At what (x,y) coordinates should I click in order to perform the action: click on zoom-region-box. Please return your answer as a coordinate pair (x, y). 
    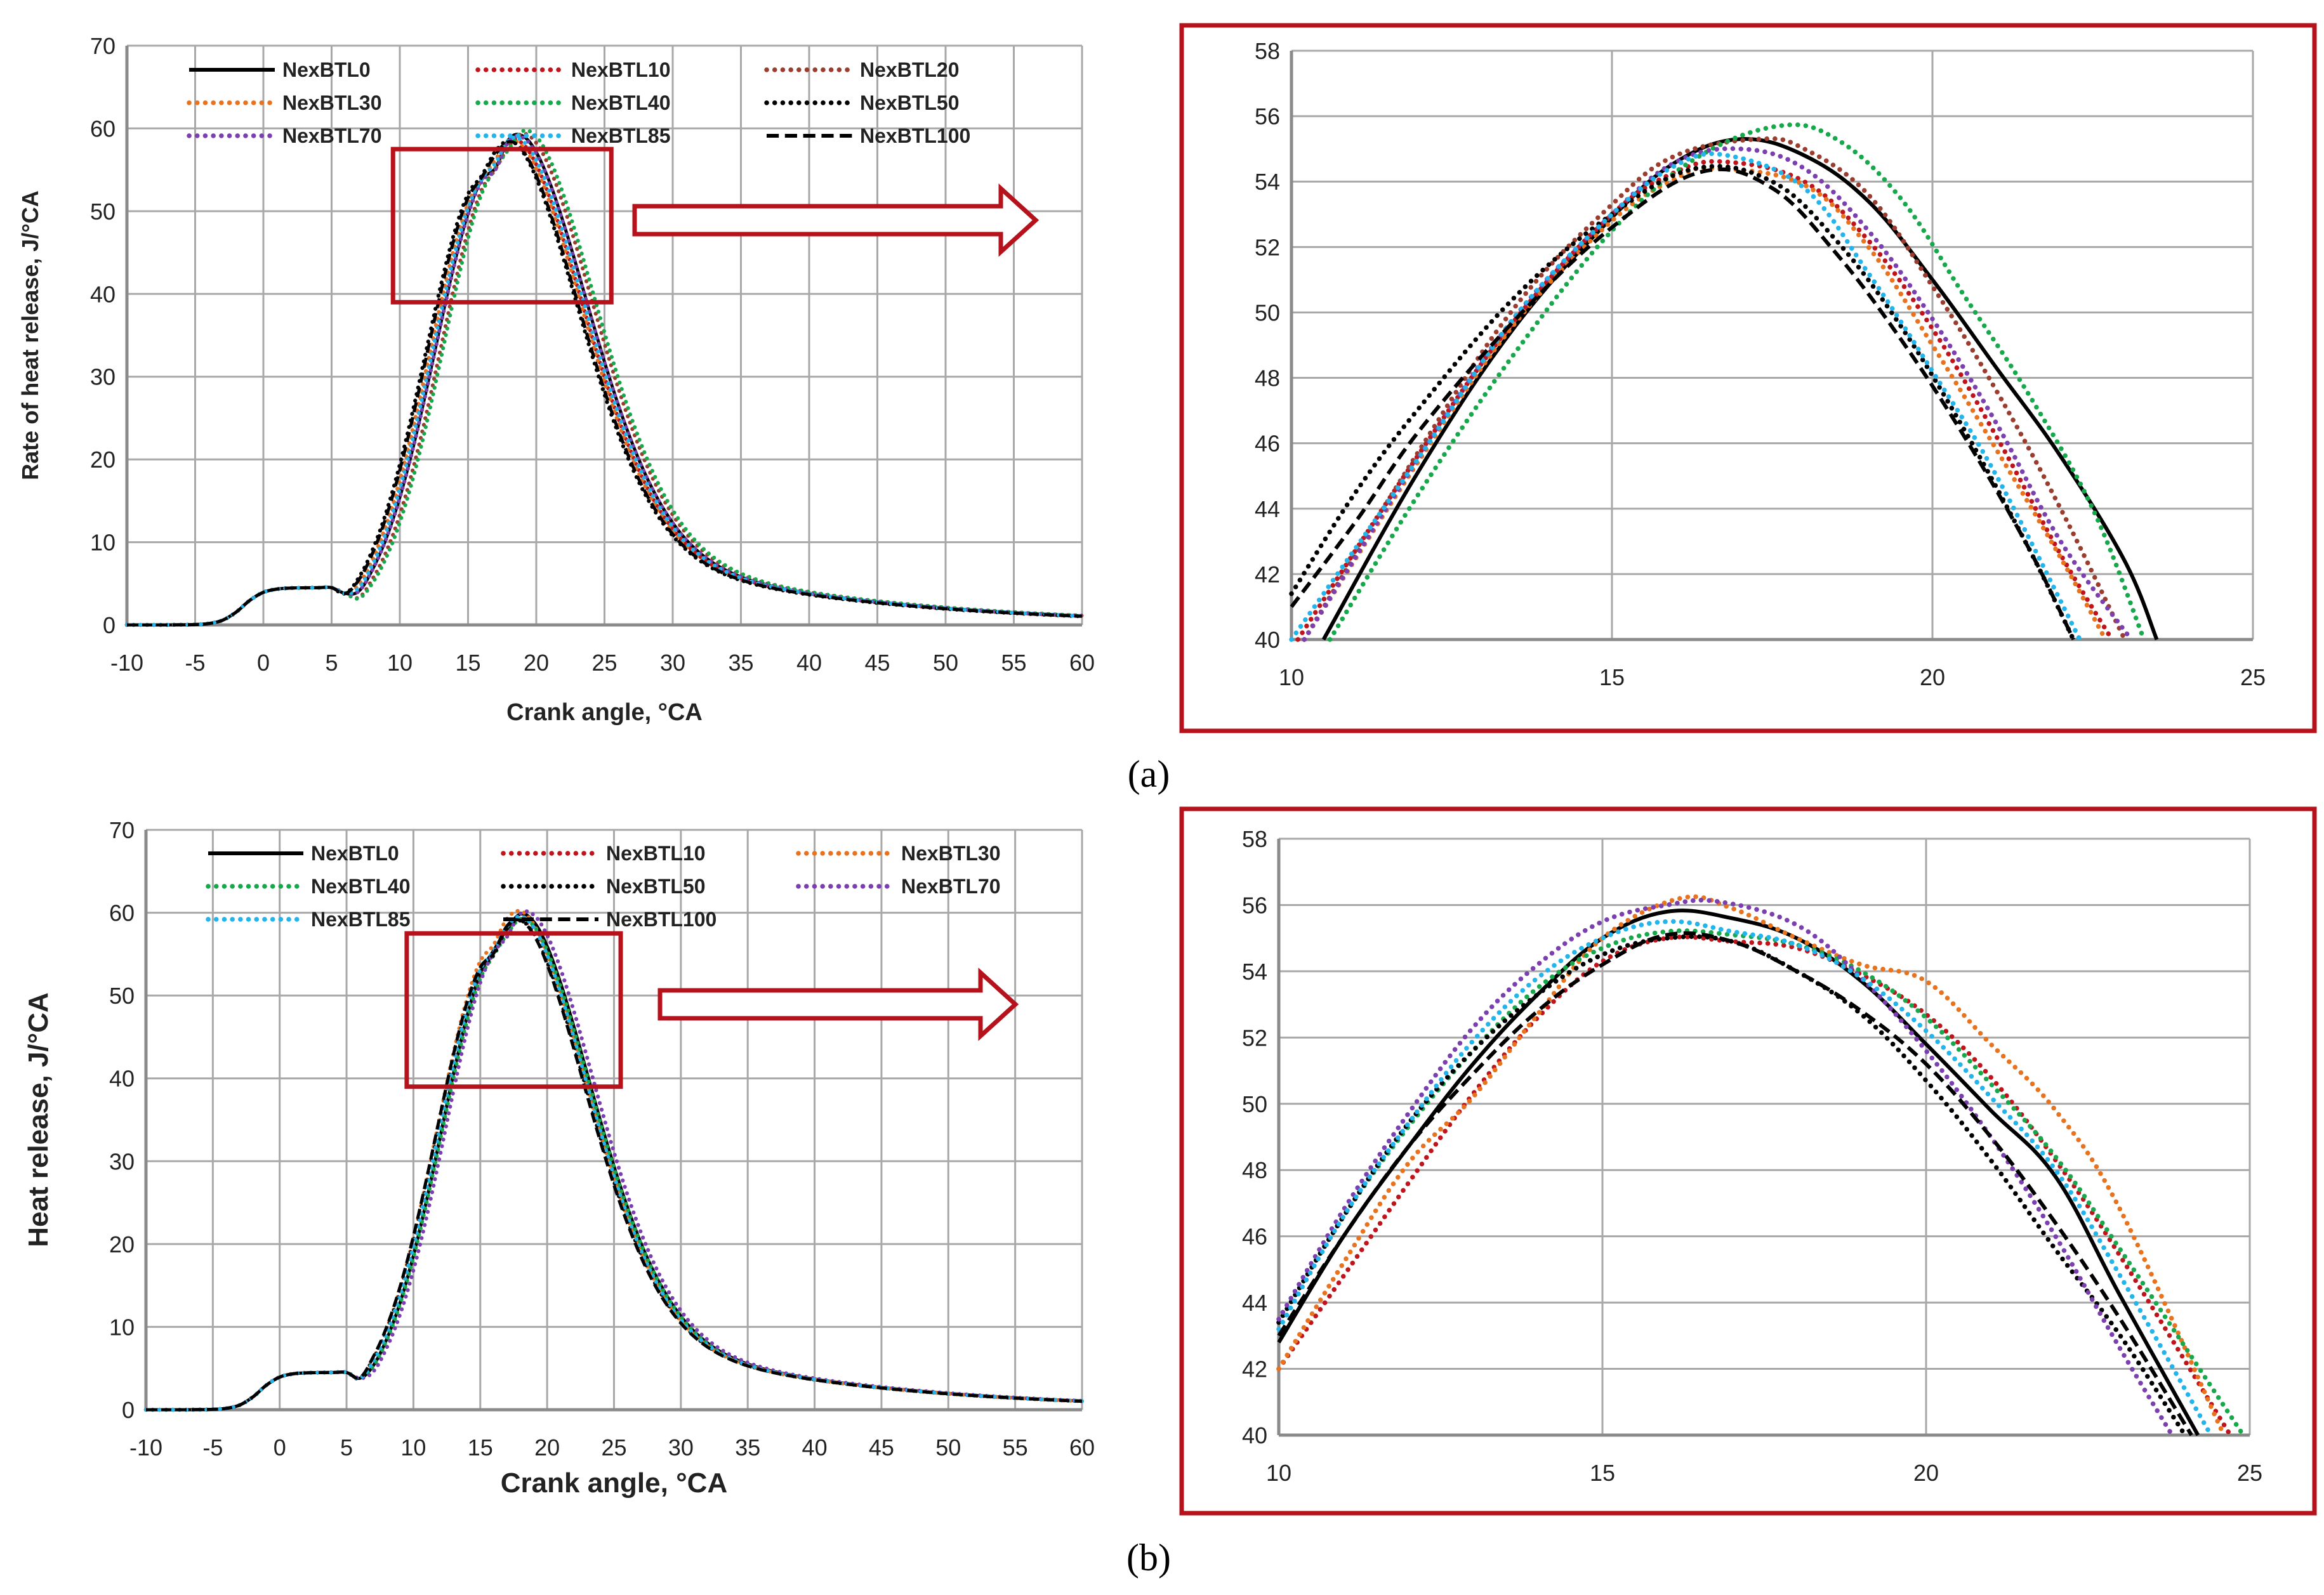
    Looking at the image, I should click on (513, 1010).